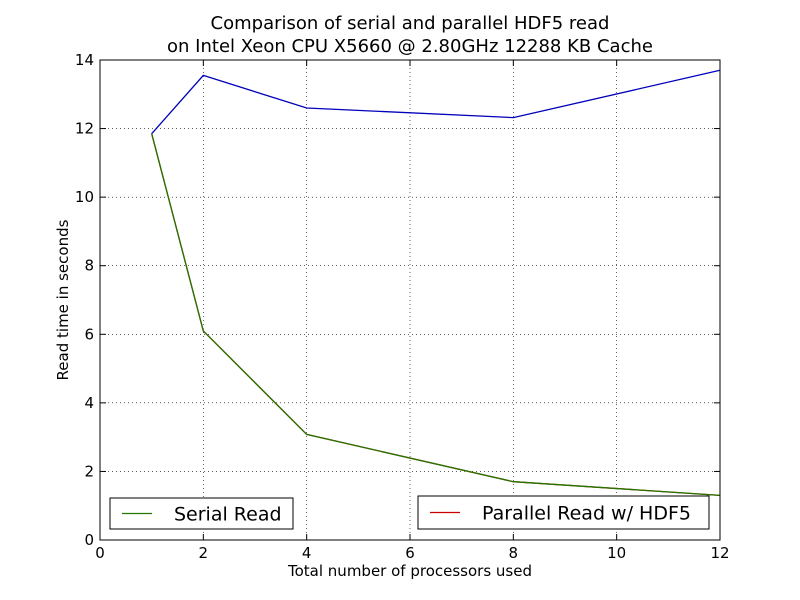 The height and width of the screenshot is (600, 800). What do you see at coordinates (63, 299) in the screenshot?
I see `y-axis-label: Read time in seconds` at bounding box center [63, 299].